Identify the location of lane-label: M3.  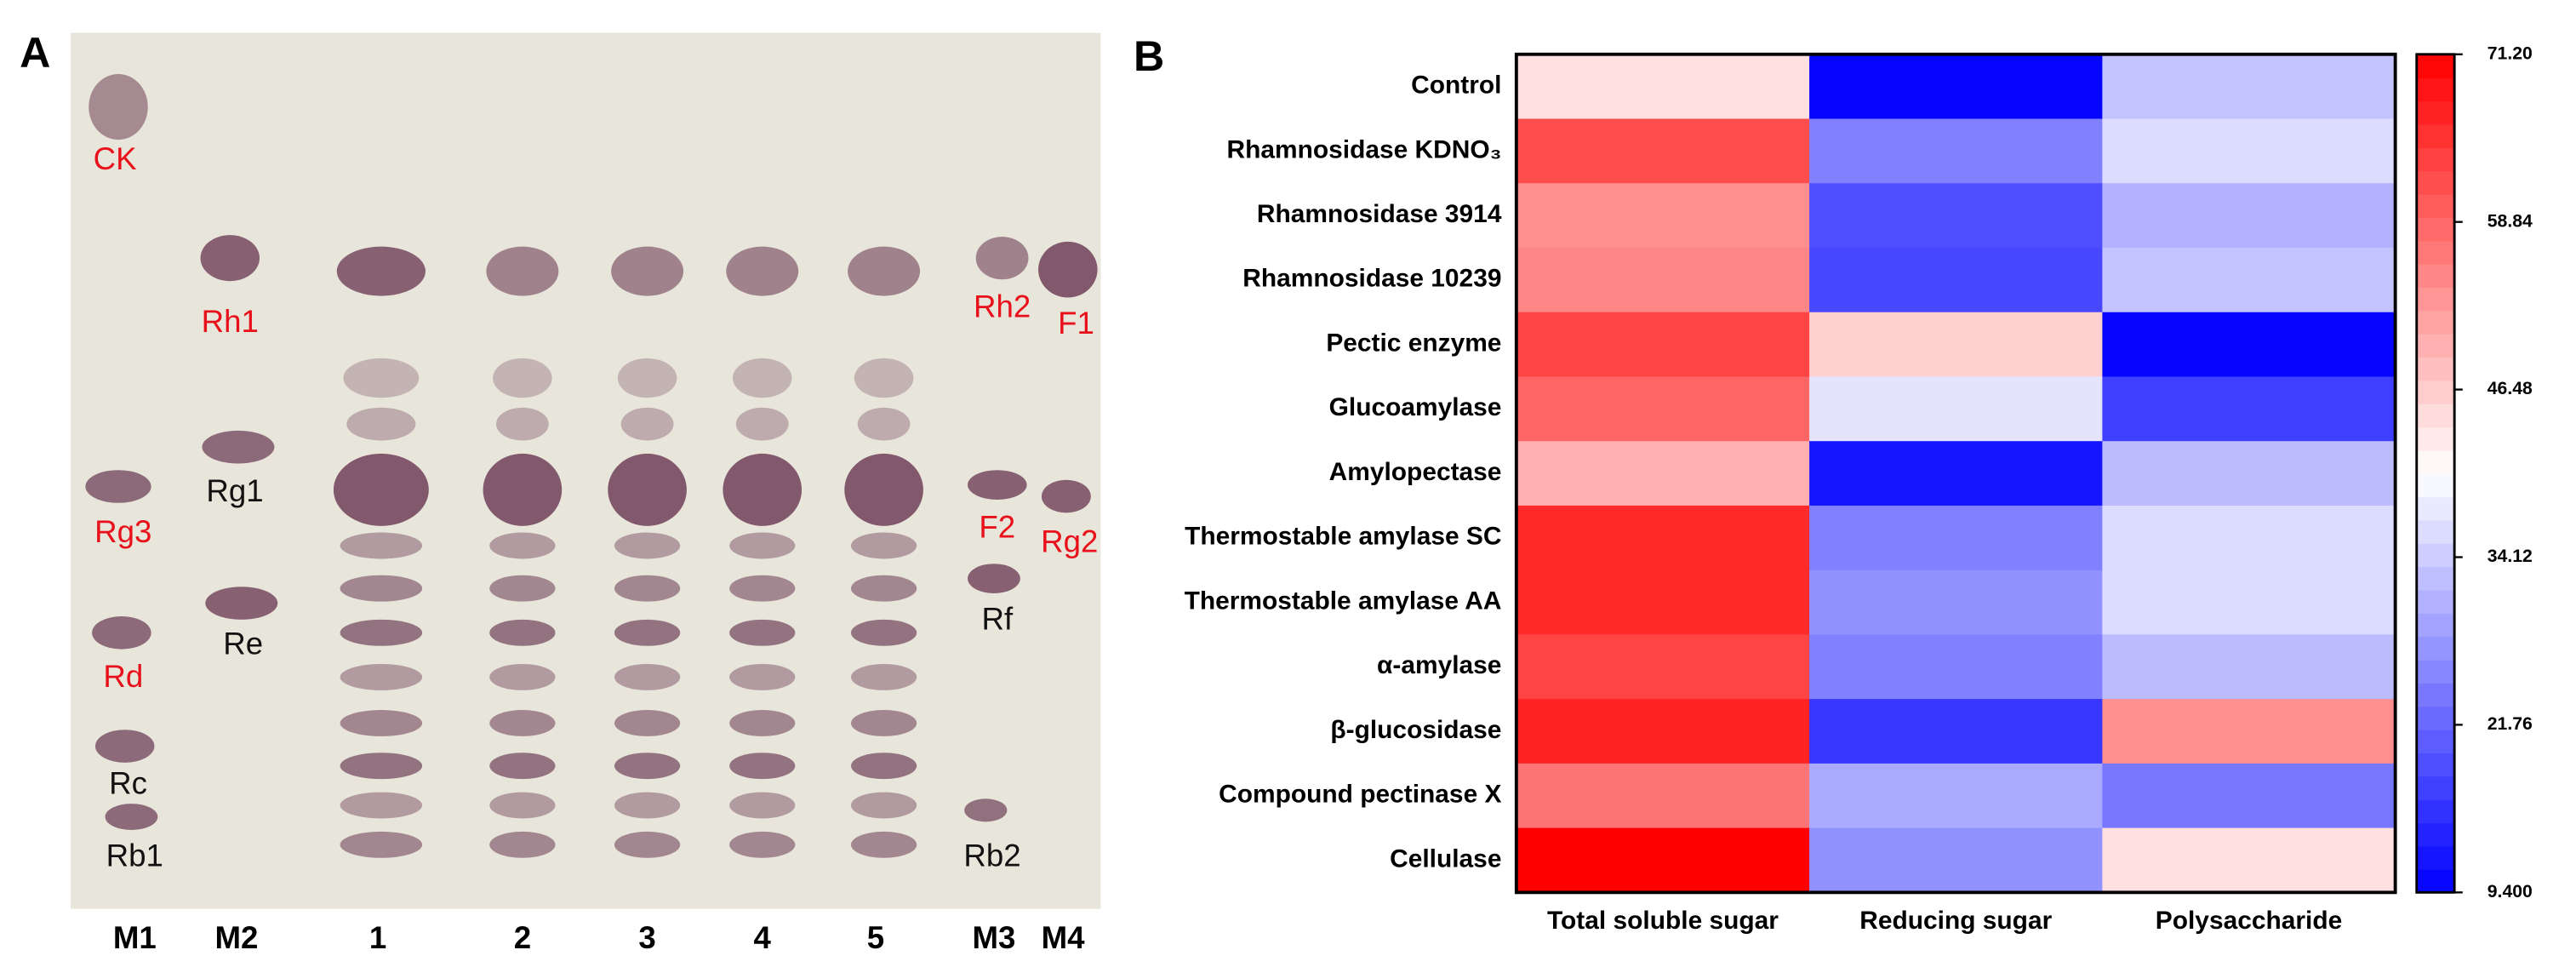
(993, 937).